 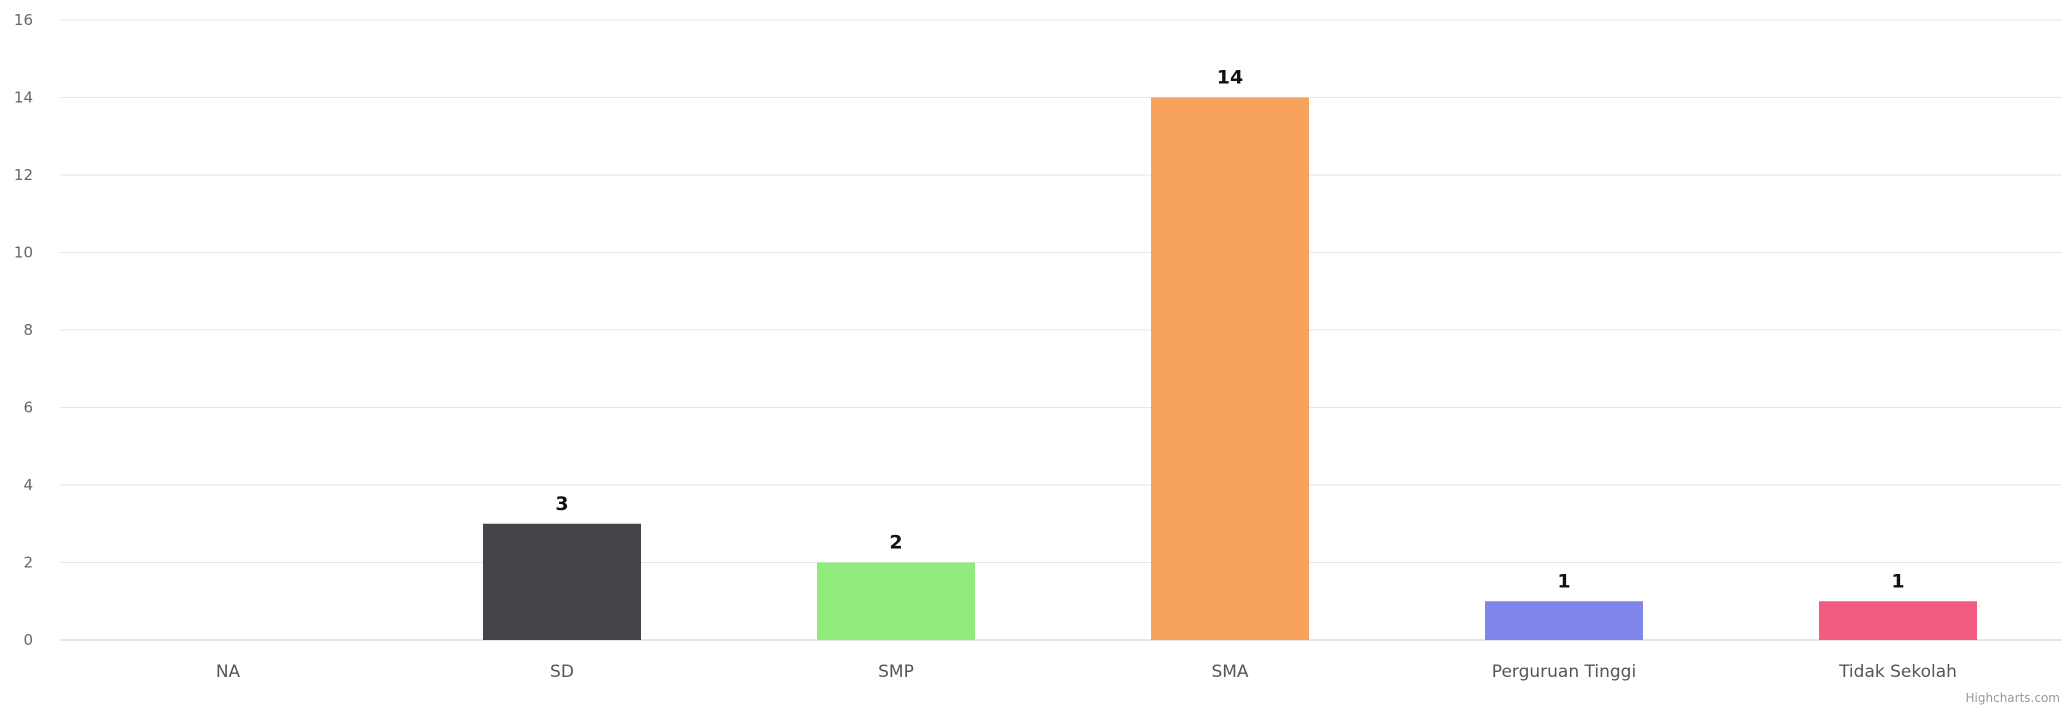 What do you see at coordinates (1564, 672) in the screenshot?
I see `x-tick-label: Perguruan Tinggi` at bounding box center [1564, 672].